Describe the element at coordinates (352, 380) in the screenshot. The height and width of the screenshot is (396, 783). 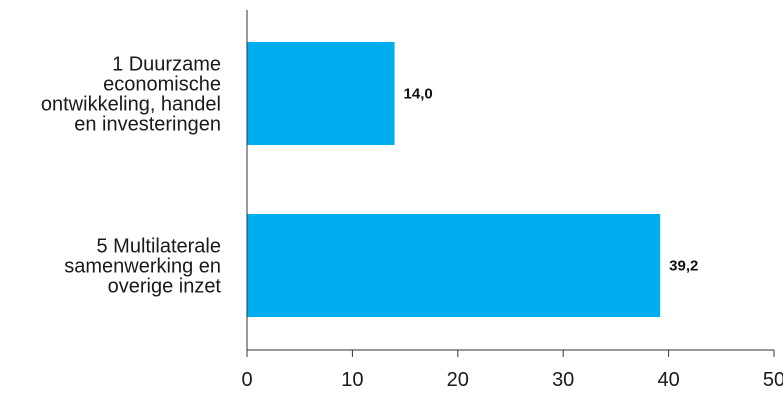
I see `x-tick-label: 10` at that location.